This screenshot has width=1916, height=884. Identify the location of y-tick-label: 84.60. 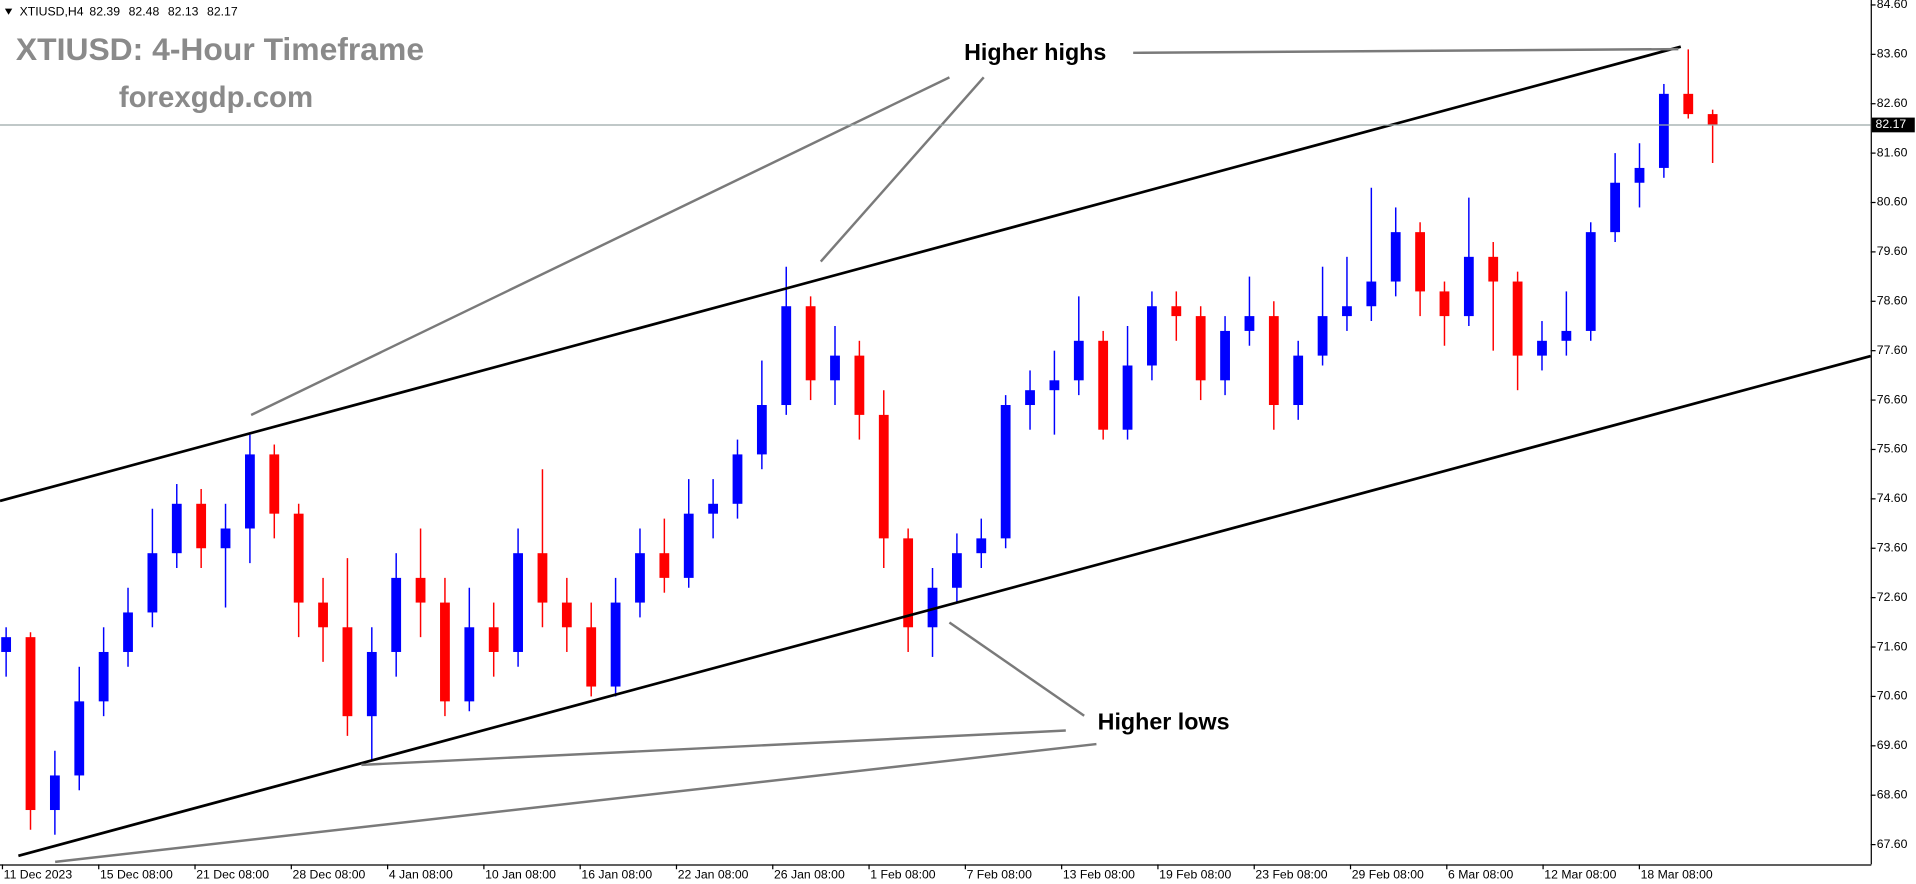
(1892, 5).